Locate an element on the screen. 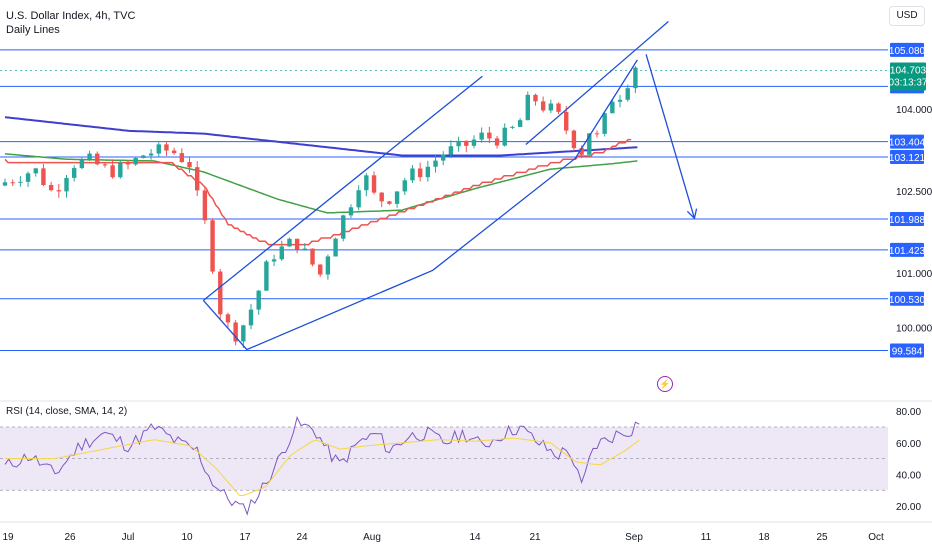 Image resolution: width=932 pixels, height=550 pixels. sr-label: 103.121 is located at coordinates (907, 158).